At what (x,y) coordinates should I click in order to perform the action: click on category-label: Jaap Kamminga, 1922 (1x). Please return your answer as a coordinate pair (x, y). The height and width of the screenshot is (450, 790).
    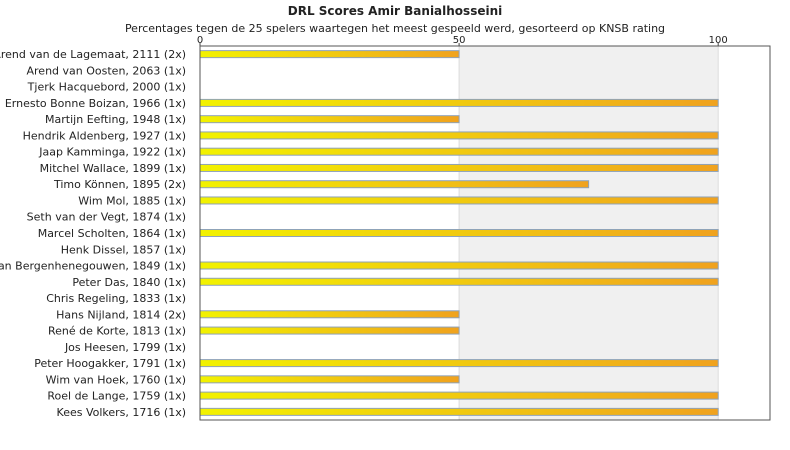
    Looking at the image, I should click on (112, 152).